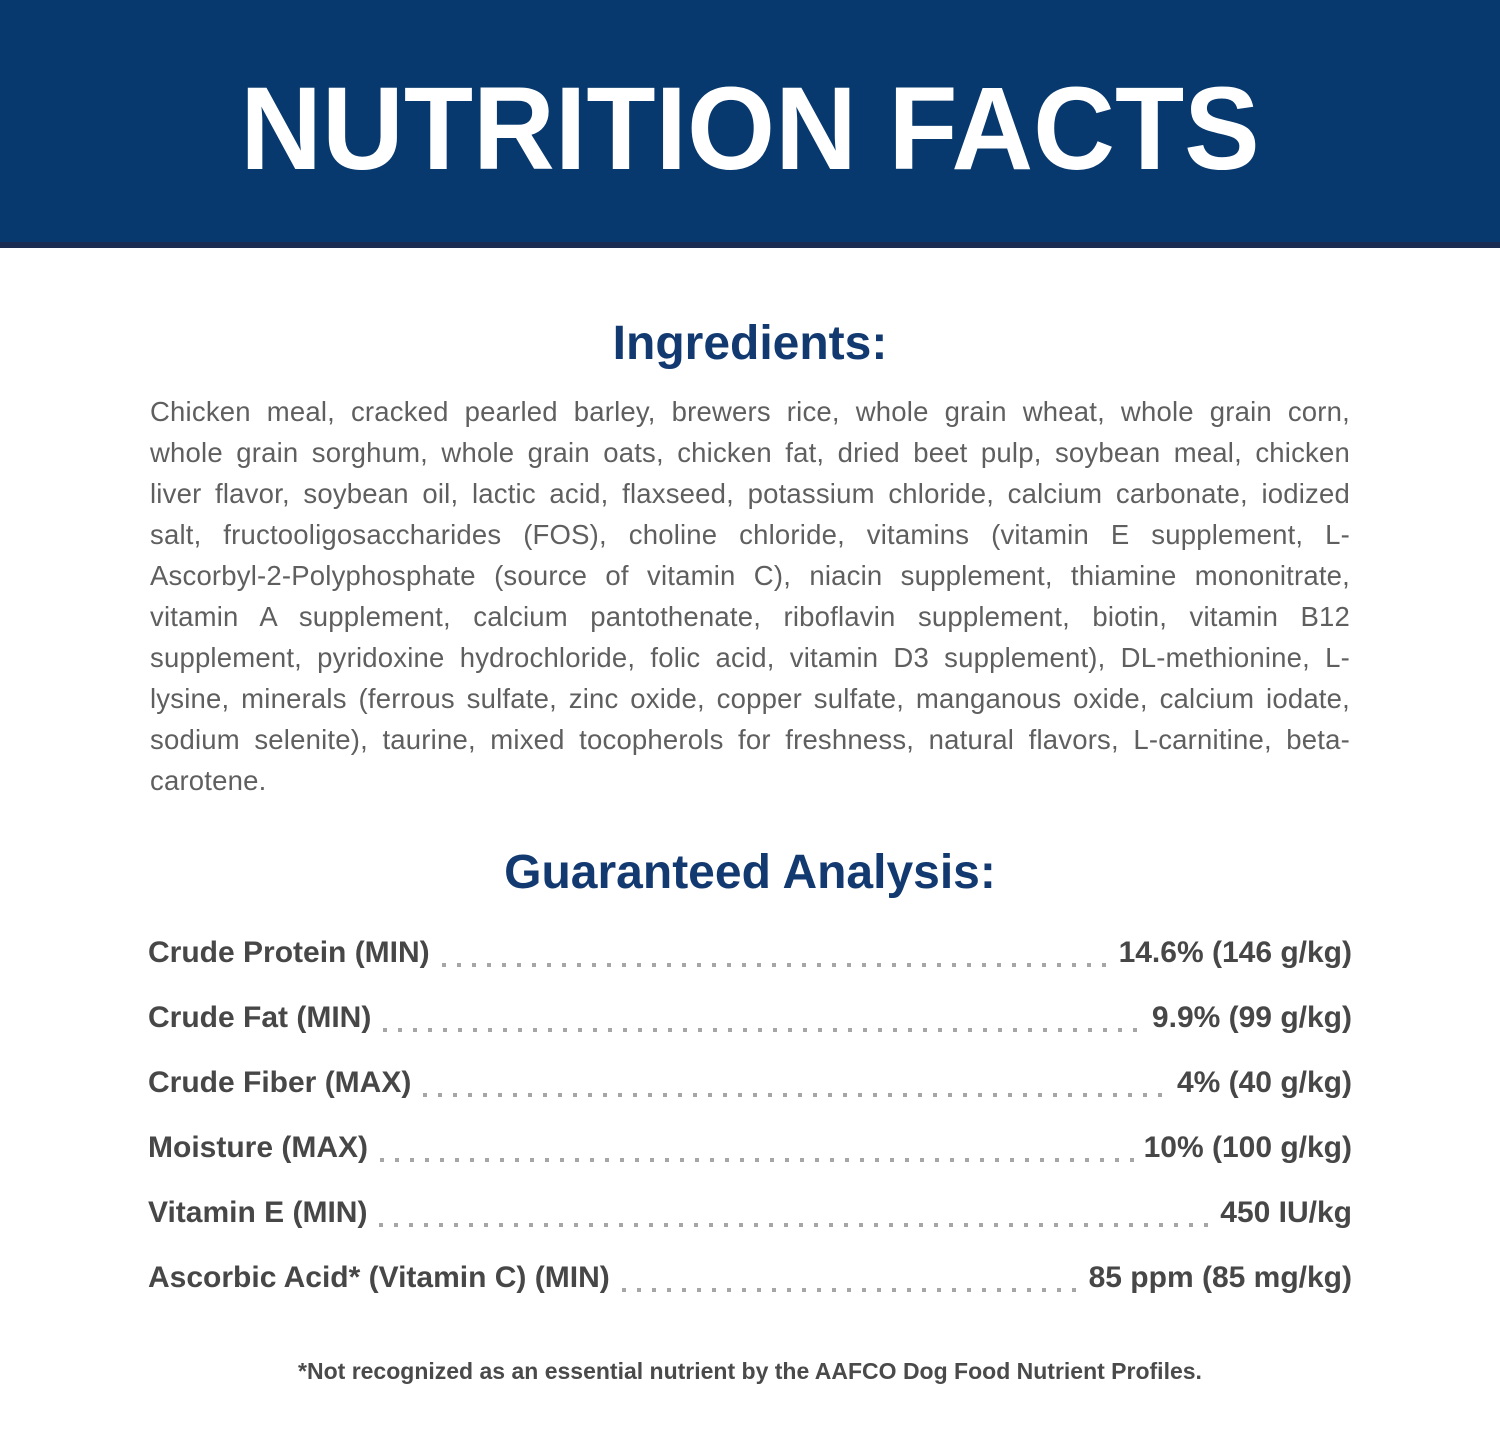 This screenshot has height=1431, width=1500. Describe the element at coordinates (1235, 952) in the screenshot. I see `nutrient-value: 14.6% (146 g/kg)` at that location.